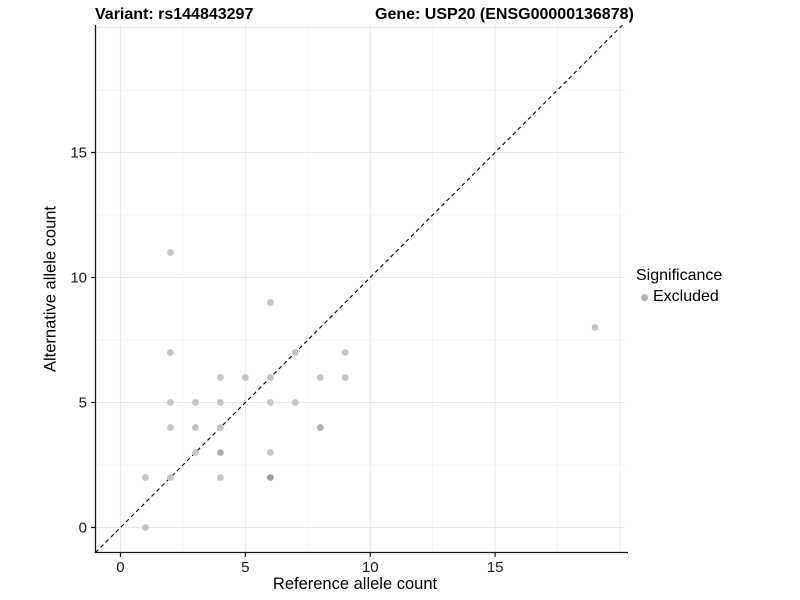 Image resolution: width=800 pixels, height=600 pixels. I want to click on legend-entry: Excluded, so click(679, 297).